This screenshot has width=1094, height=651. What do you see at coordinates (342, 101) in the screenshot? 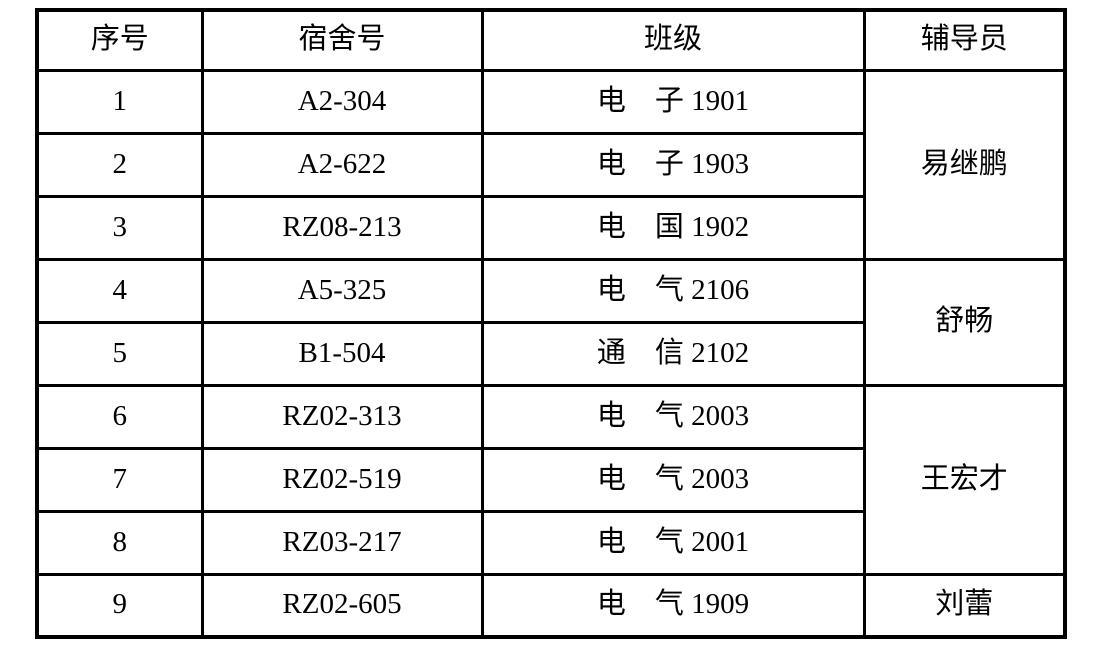
I see `dorm-cell: A2-304` at bounding box center [342, 101].